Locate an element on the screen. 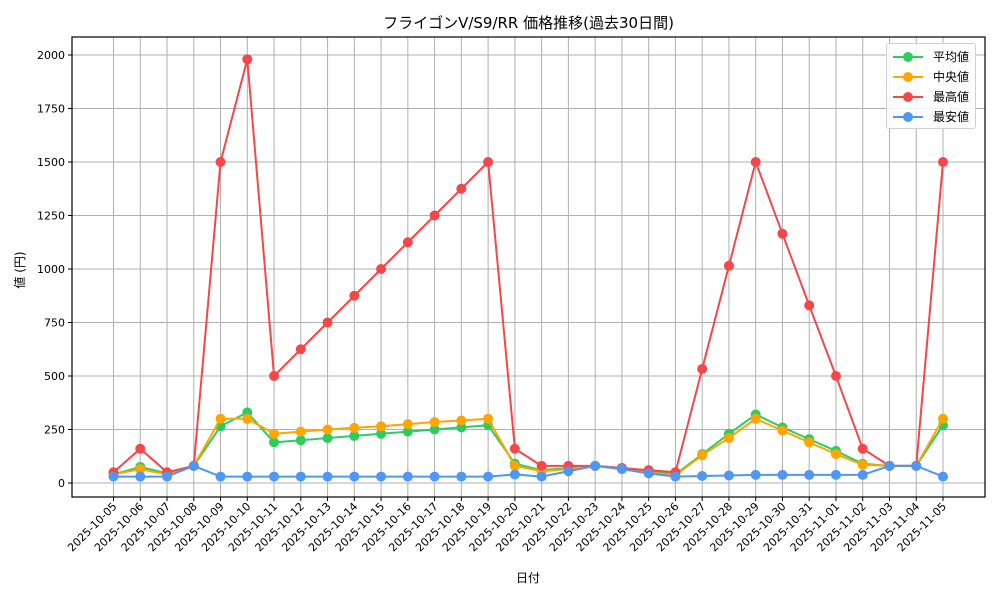  y-tick-label: 1750 is located at coordinates (51, 109).